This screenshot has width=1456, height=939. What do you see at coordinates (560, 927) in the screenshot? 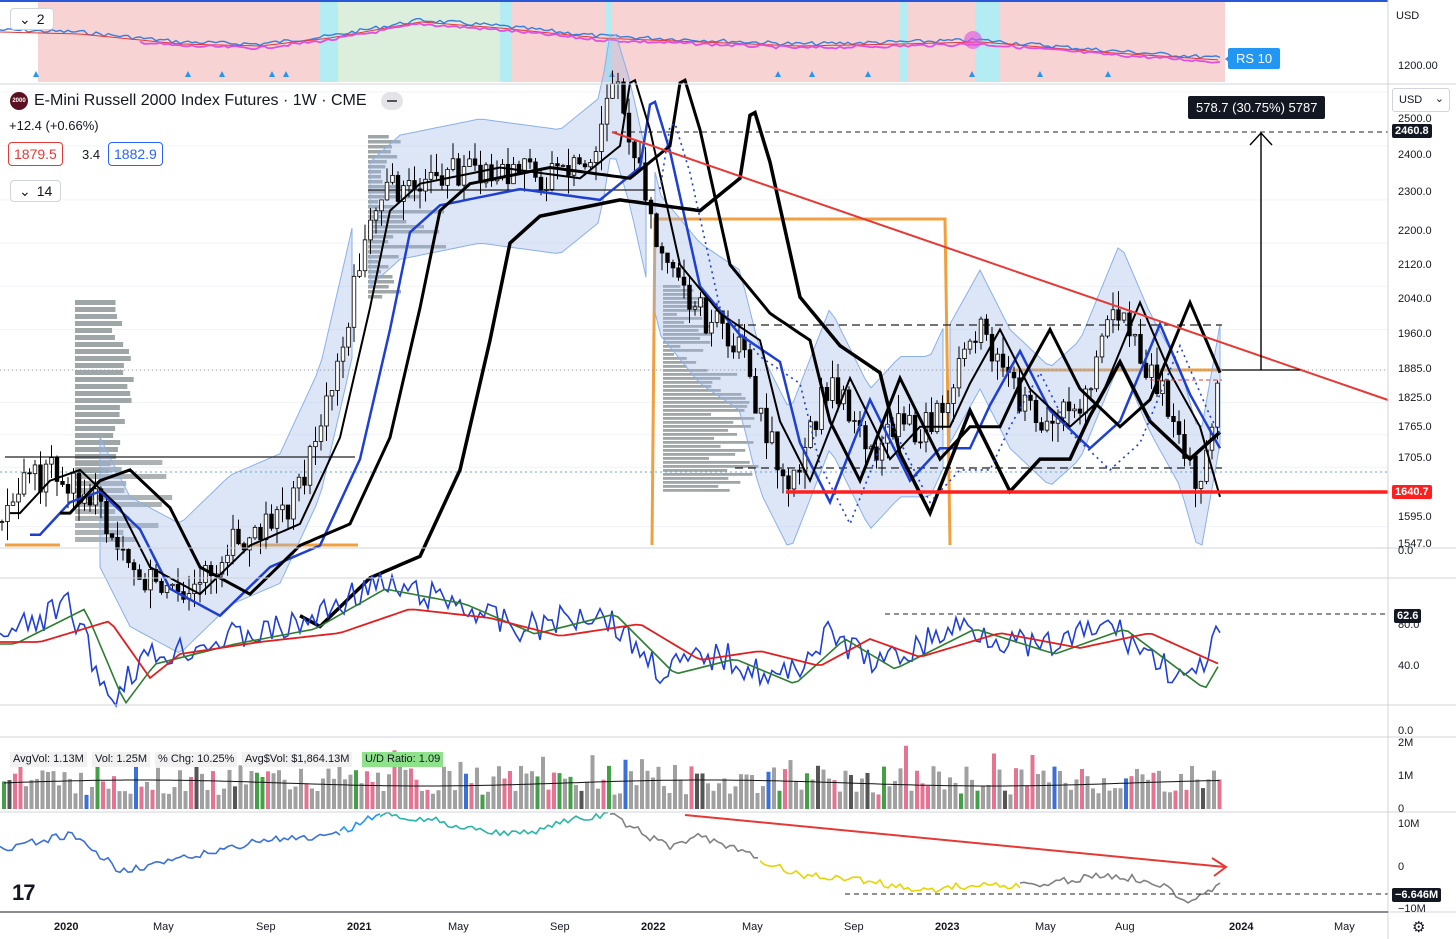
I see `time-axis-label: Sep` at bounding box center [560, 927].